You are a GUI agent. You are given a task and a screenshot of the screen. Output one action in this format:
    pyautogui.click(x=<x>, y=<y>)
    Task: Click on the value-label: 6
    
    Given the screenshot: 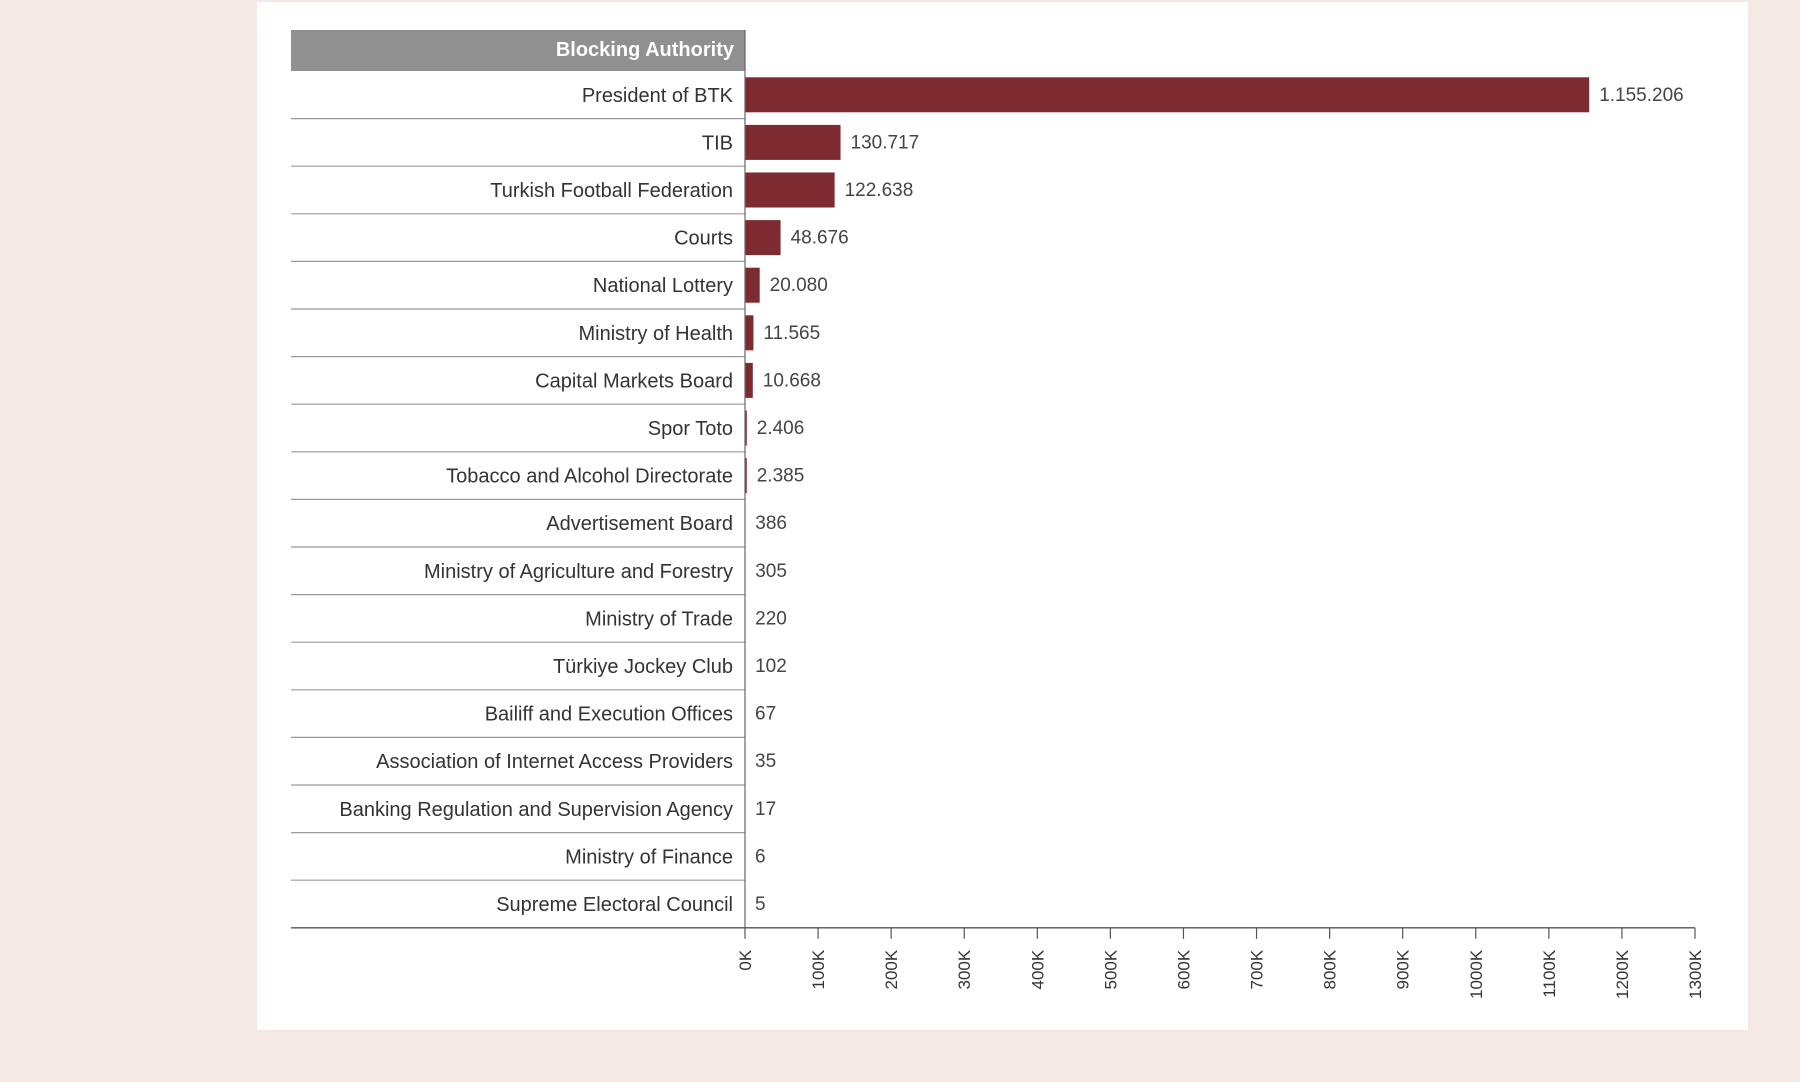 What is the action you would take?
    pyautogui.click(x=760, y=856)
    